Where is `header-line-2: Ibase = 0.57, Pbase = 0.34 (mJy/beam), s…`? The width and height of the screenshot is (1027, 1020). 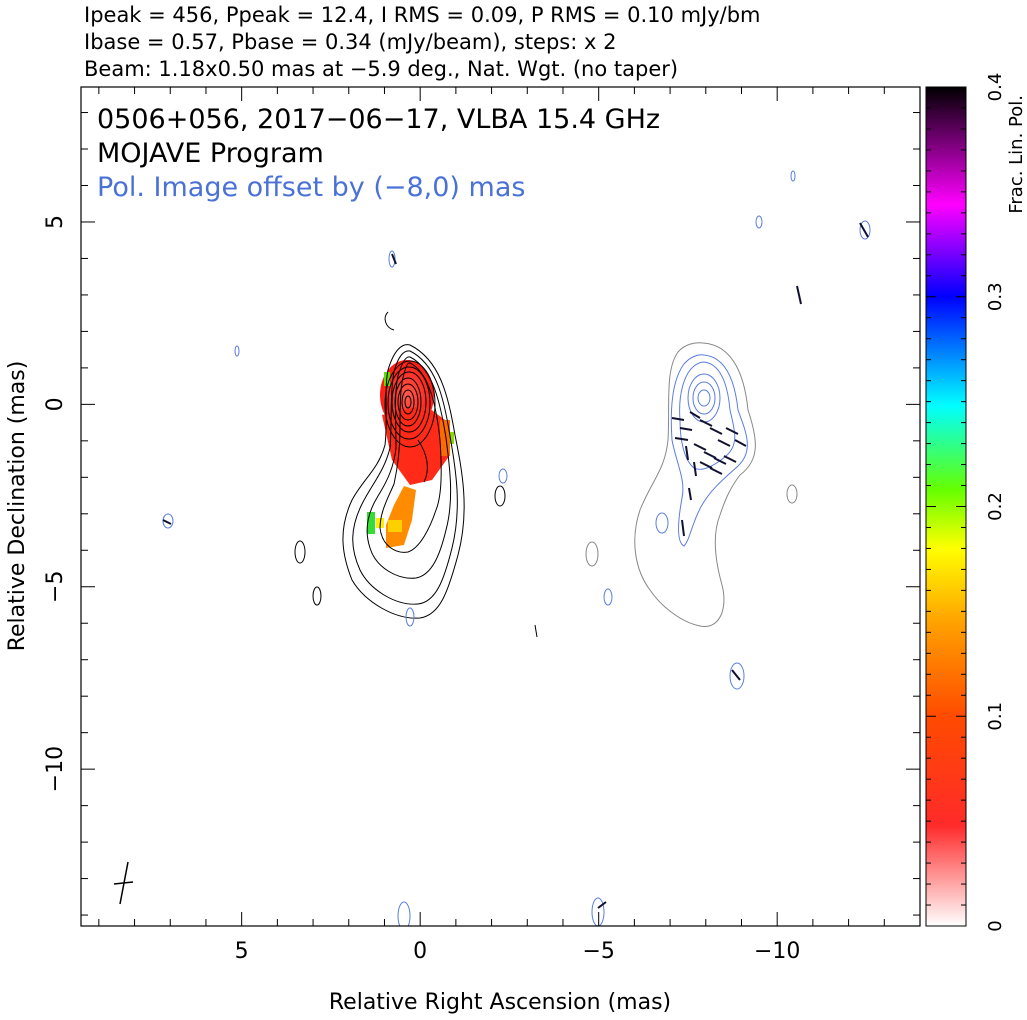
header-line-2: Ibase = 0.57, Pbase = 0.34 (mJy/beam), s… is located at coordinates (350, 42).